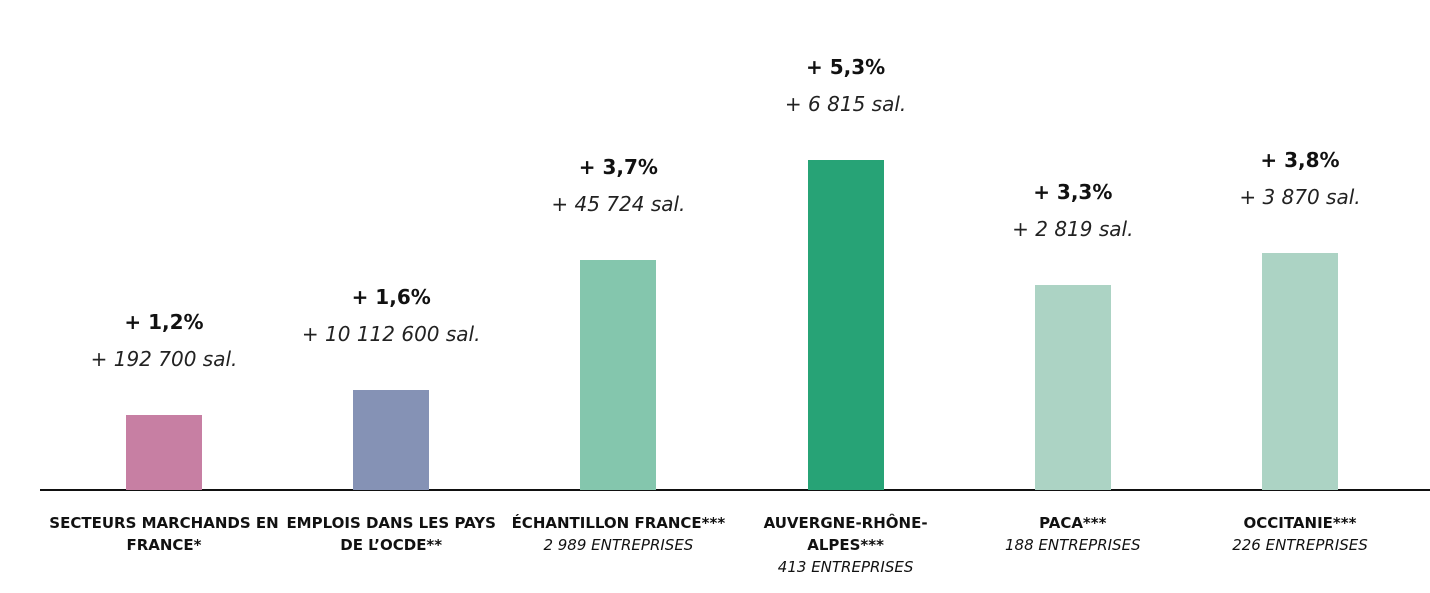 This screenshot has height=593, width=1430. I want to click on value-label: + 1,6%, so click(391, 297).